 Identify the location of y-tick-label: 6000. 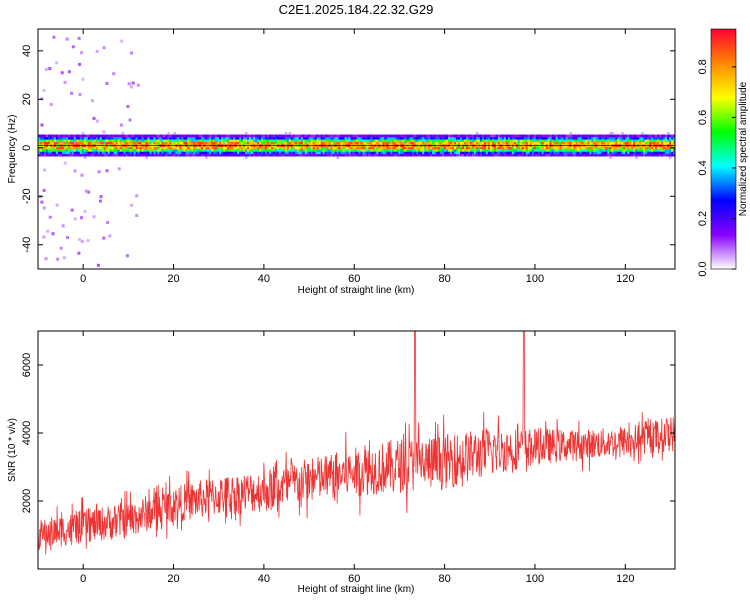
(27, 365).